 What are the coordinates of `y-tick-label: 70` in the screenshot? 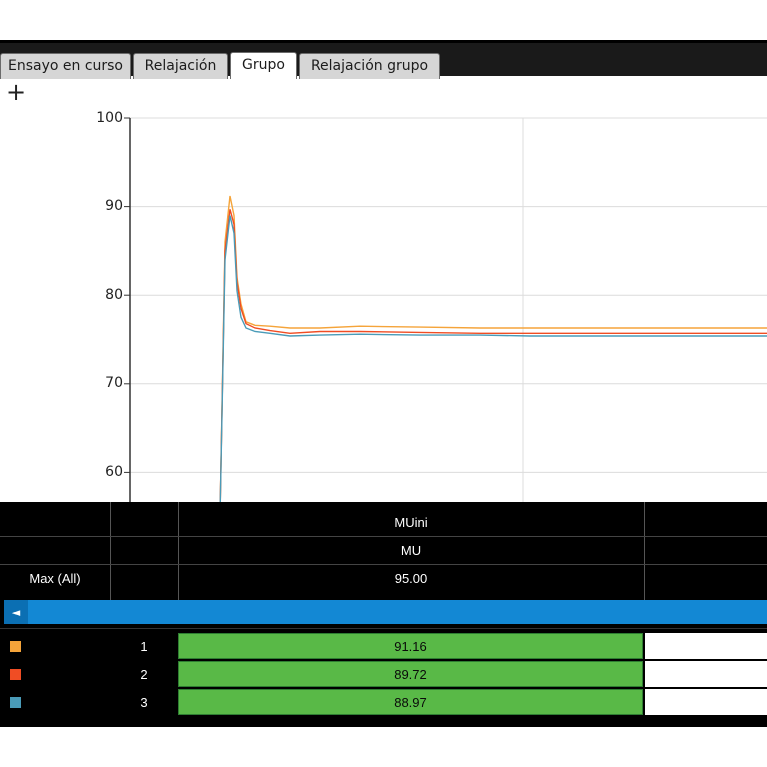 It's located at (114, 383).